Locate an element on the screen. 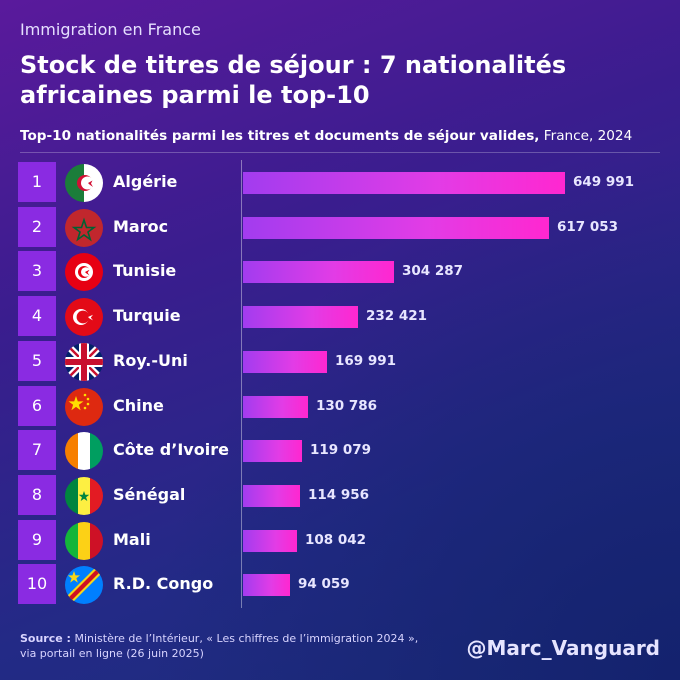  chart-axis is located at coordinates (241, 384).